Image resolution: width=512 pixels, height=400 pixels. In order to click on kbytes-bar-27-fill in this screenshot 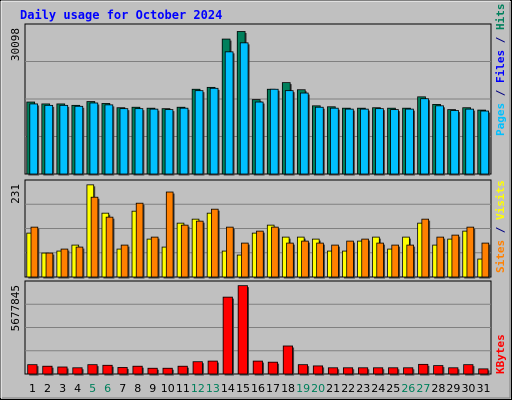, I will do `click(423, 369)`.